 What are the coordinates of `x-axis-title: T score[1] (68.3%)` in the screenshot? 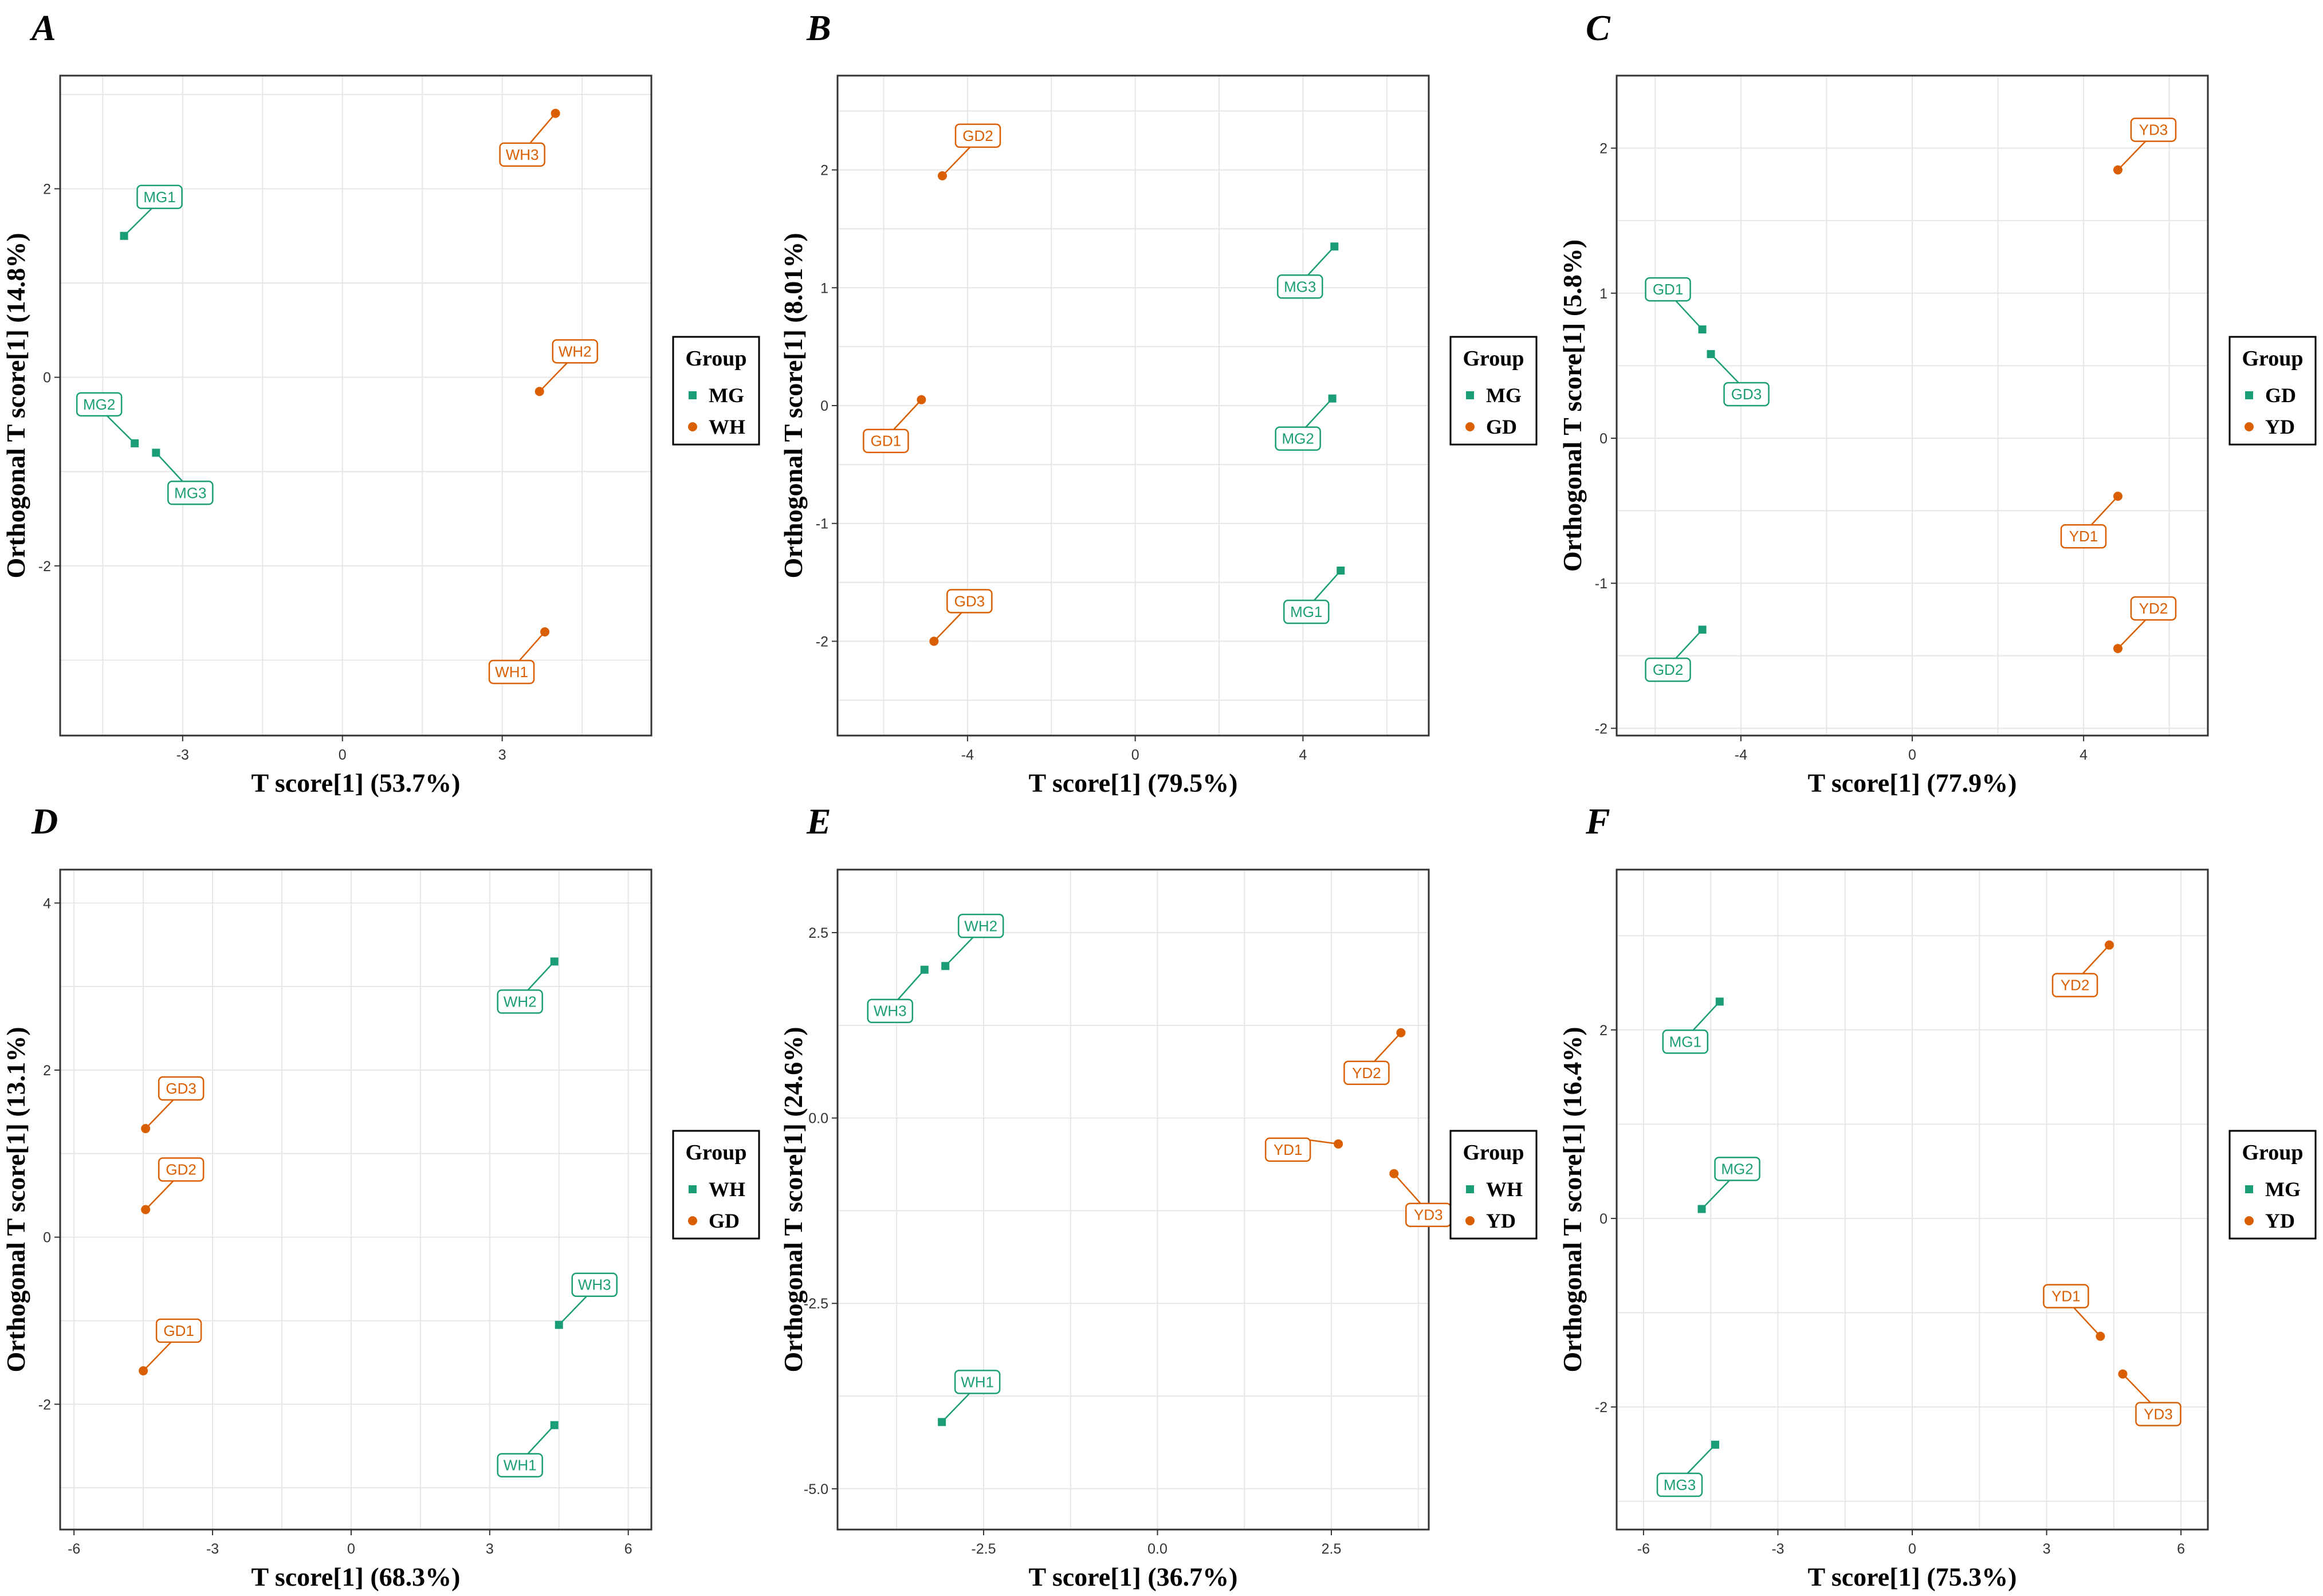 It's located at (356, 1577).